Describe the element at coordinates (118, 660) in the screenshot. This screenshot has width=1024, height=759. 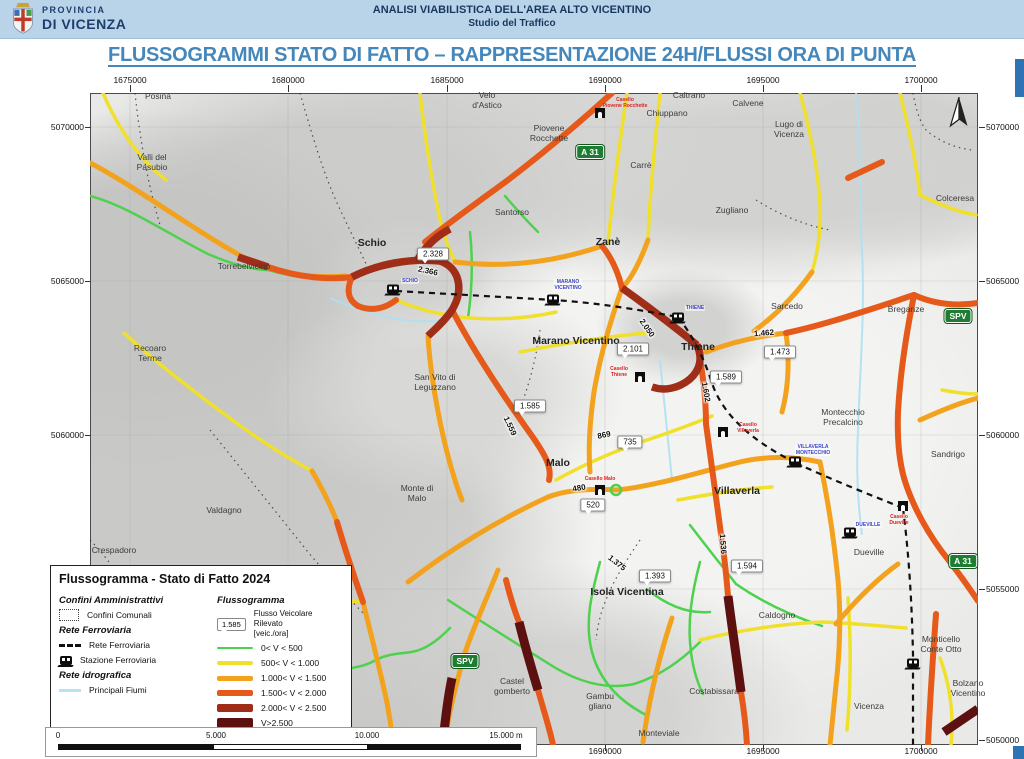
I see `legend-item-label: Stazione Ferroviaria` at that location.